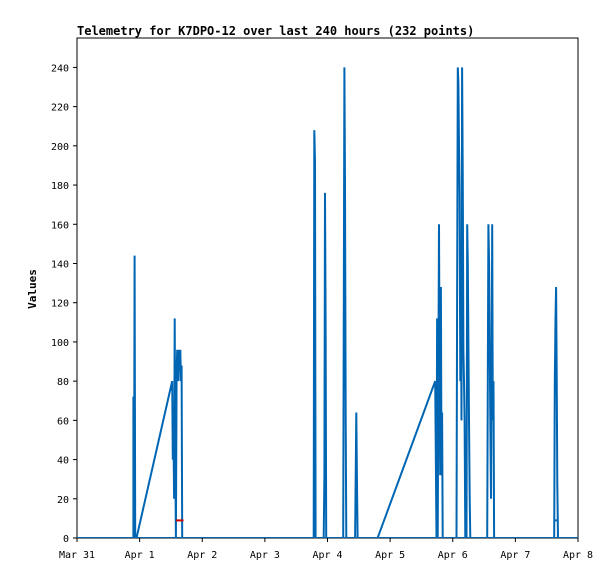 The width and height of the screenshot is (615, 579). What do you see at coordinates (578, 555) in the screenshot?
I see `x-tick-label: Apr 8` at bounding box center [578, 555].